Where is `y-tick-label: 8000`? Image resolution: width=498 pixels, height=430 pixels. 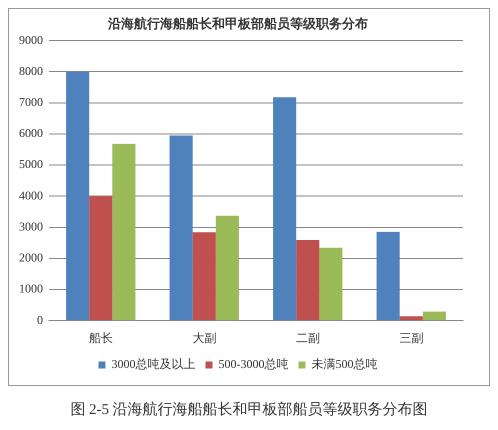 y-tick-label: 8000 is located at coordinates (31, 71).